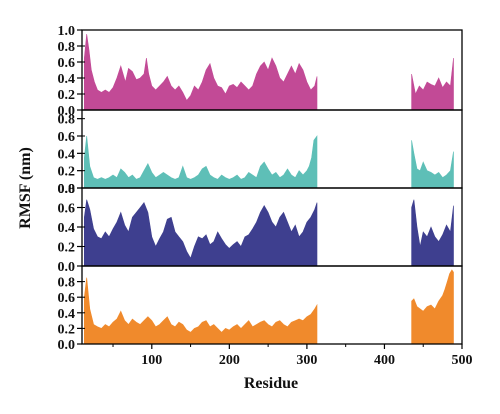 The height and width of the screenshot is (414, 500). What do you see at coordinates (292, 356) in the screenshot?
I see `x-axis-ticks: 100 200 300 400 500` at bounding box center [292, 356].